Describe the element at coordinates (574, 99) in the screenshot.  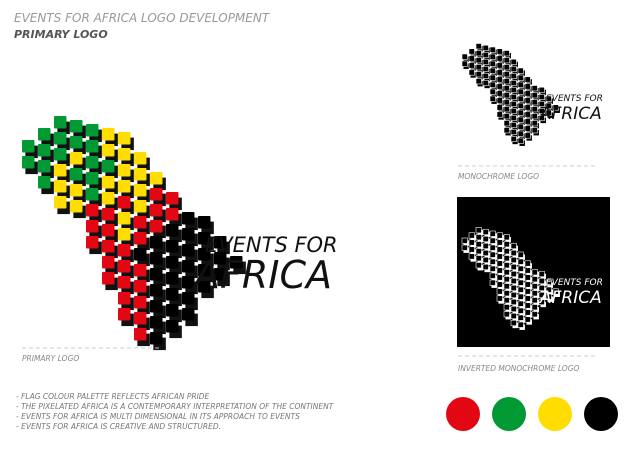
I see `logo-line1: EVENTS FOR` at that location.